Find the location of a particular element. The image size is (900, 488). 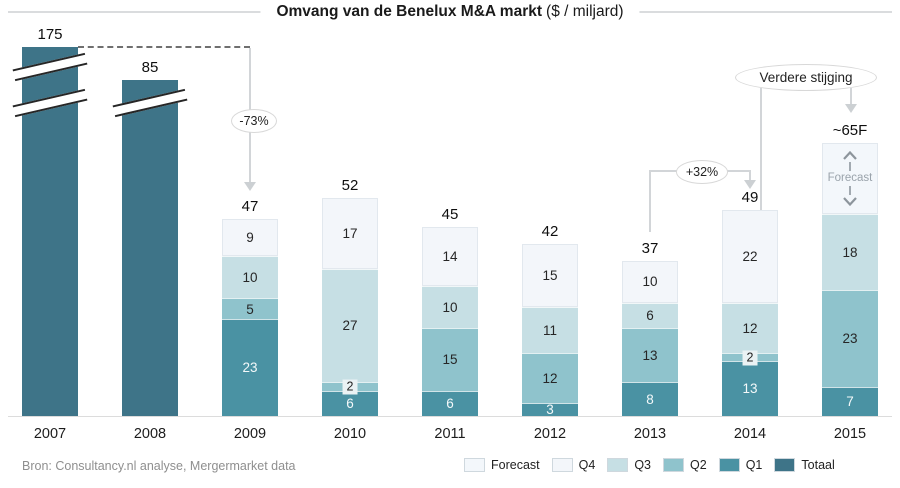

bar-2012-segment-q3: 11 is located at coordinates (550, 329).